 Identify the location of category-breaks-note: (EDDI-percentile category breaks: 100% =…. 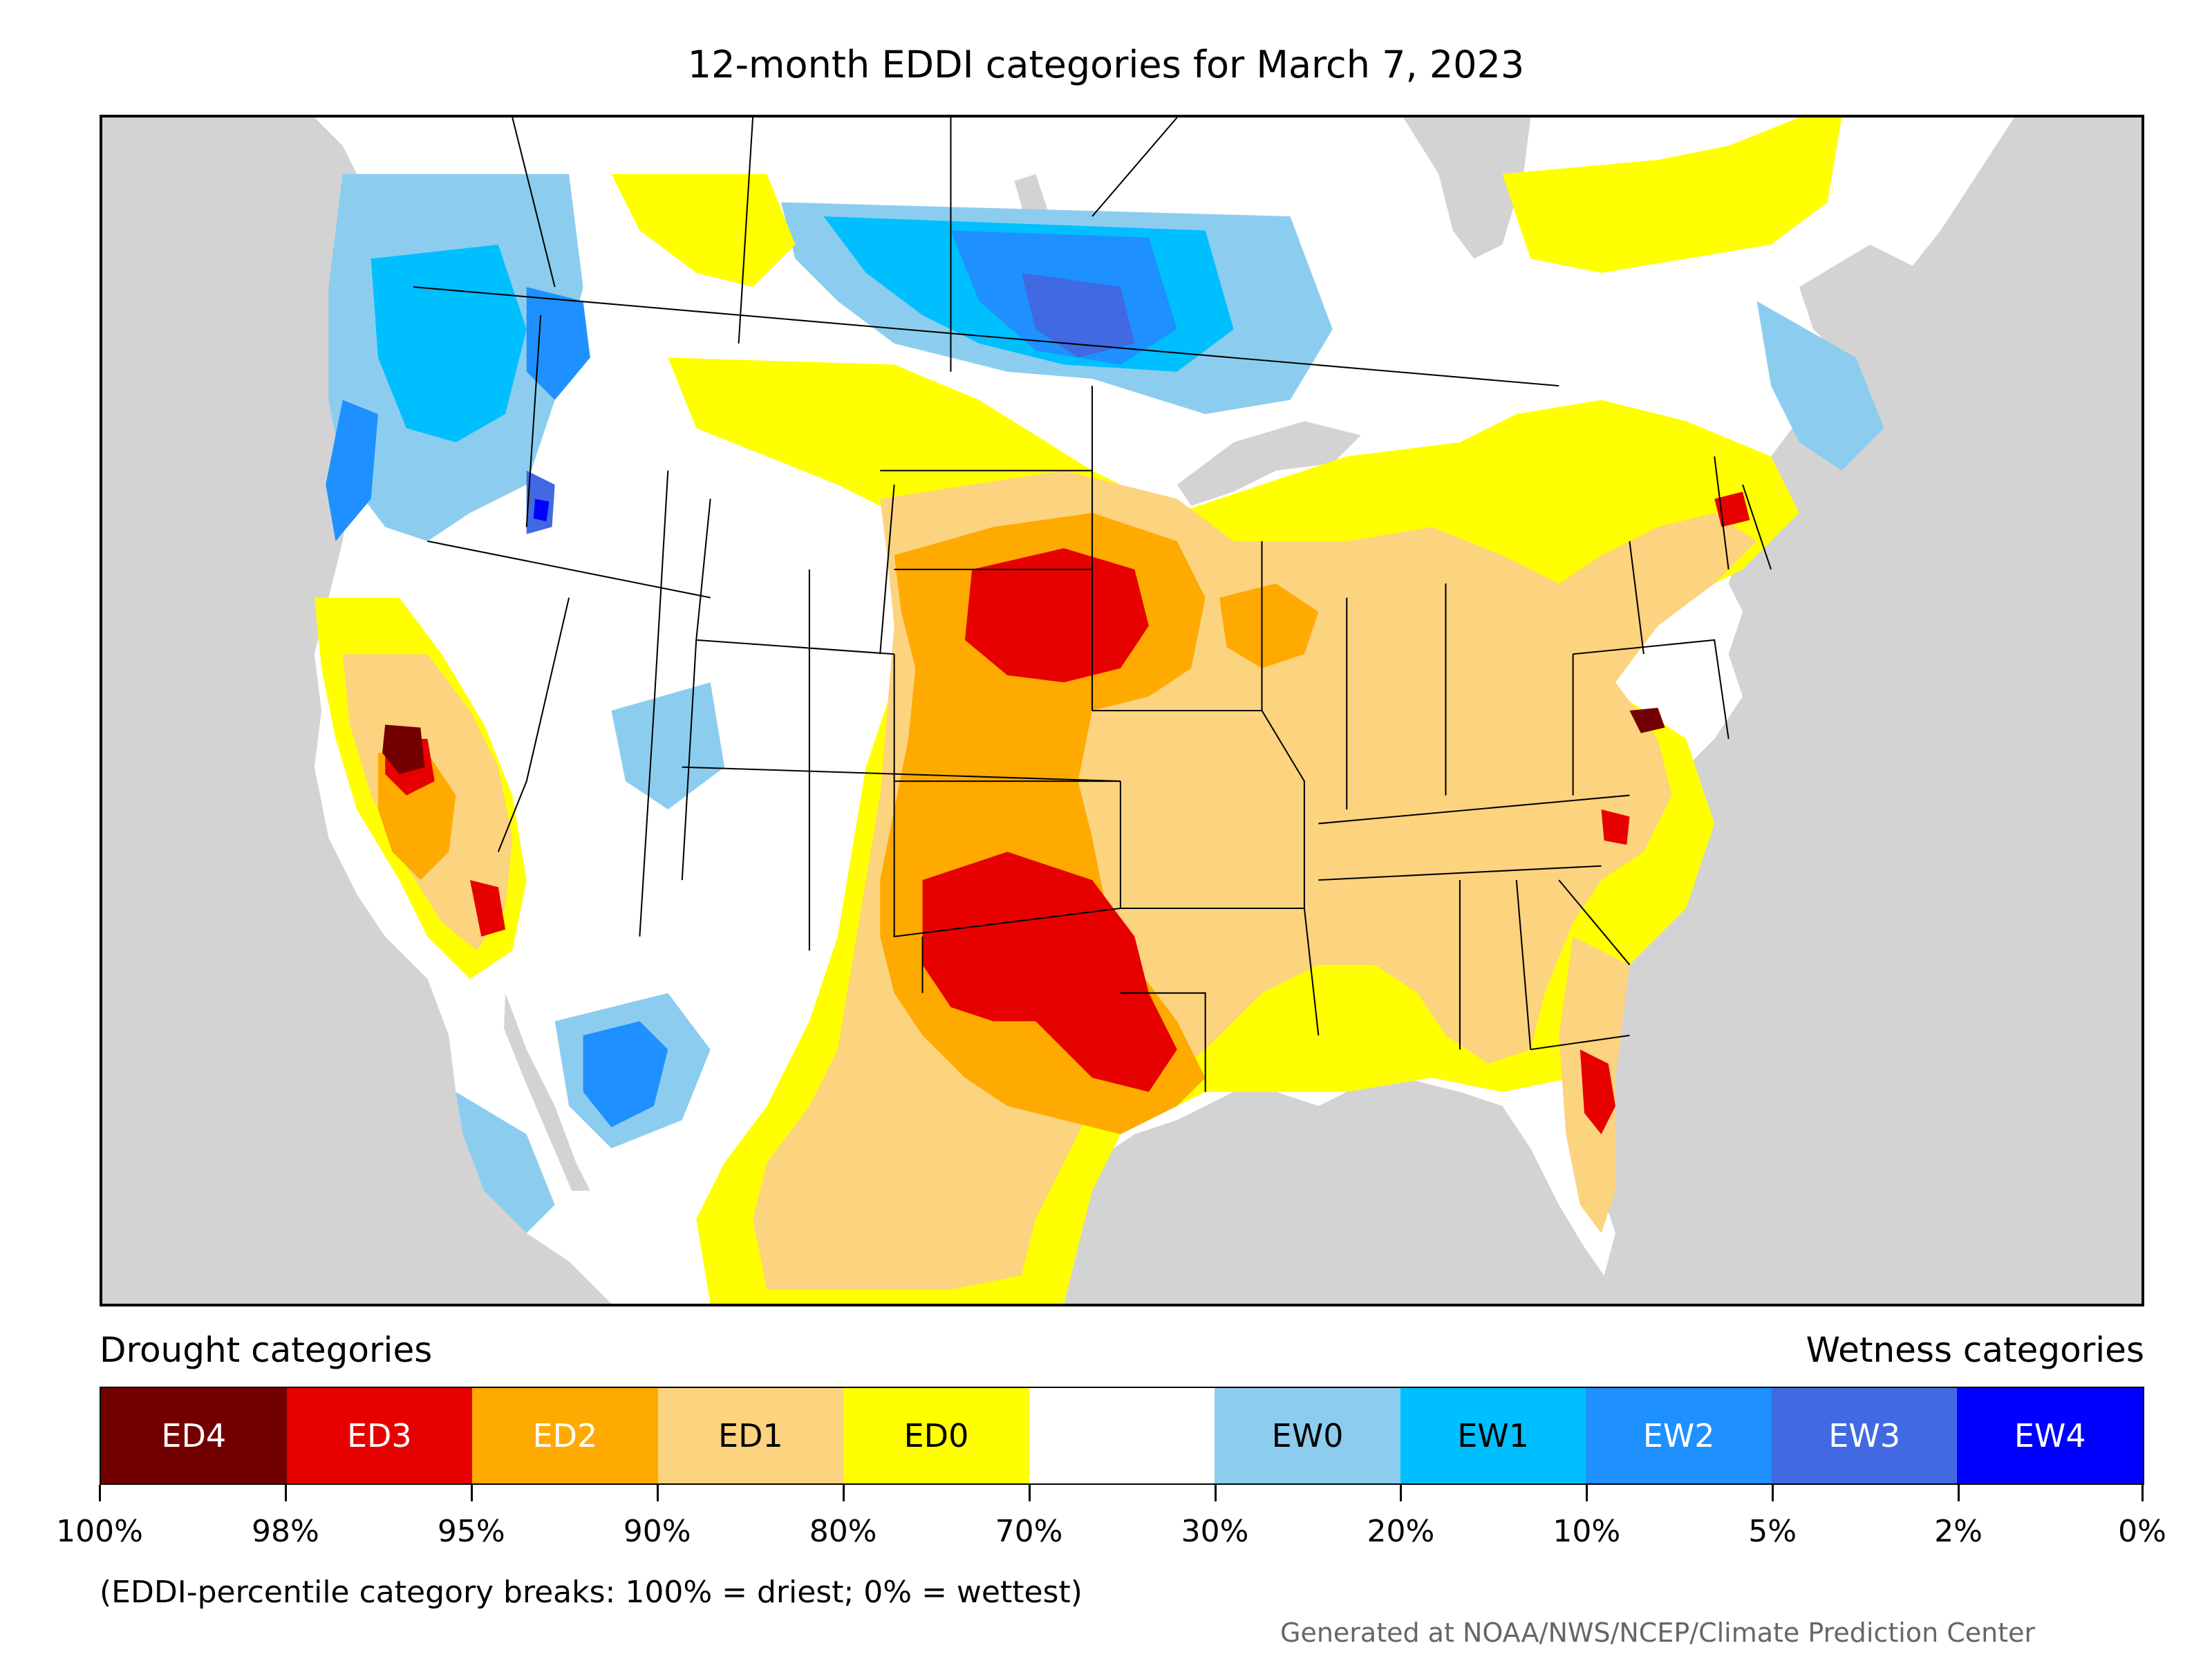
(591, 1592).